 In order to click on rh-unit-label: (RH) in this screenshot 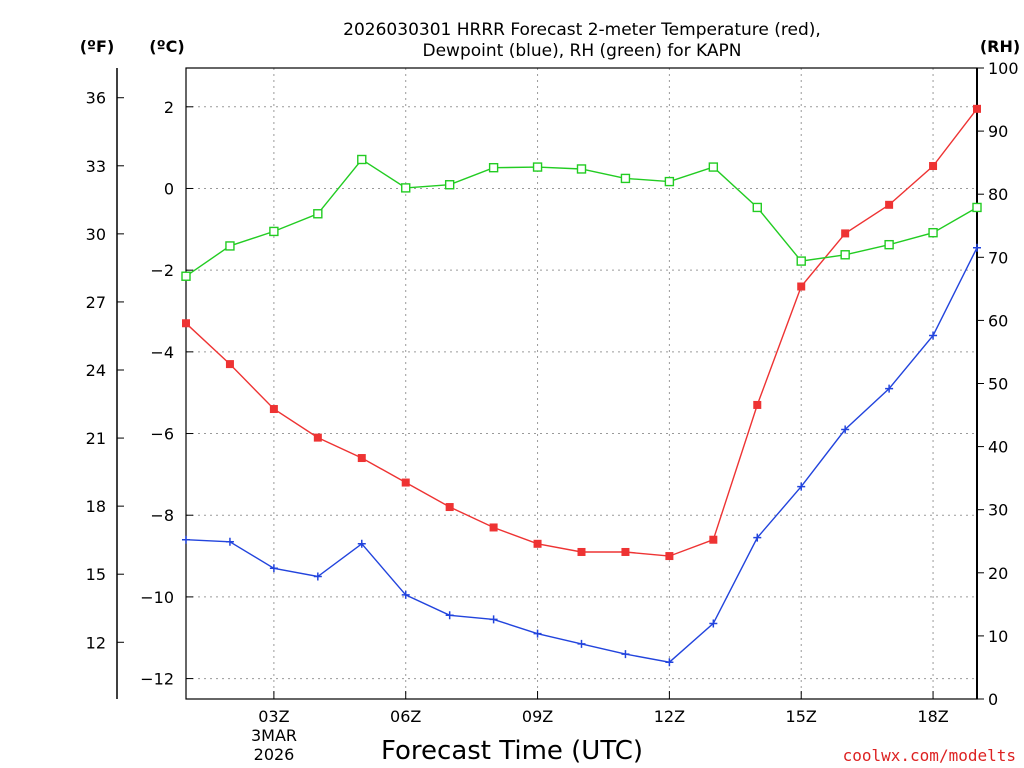, I will do `click(1000, 46)`.